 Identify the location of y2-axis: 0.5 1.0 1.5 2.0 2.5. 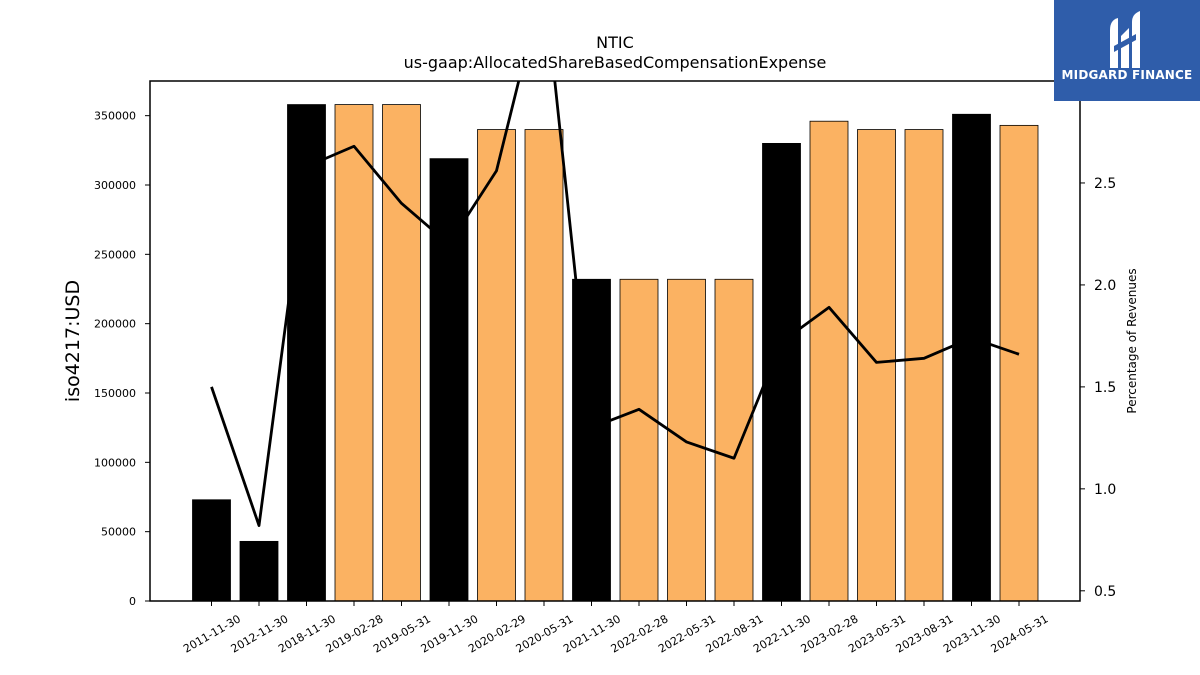
(1098, 388).